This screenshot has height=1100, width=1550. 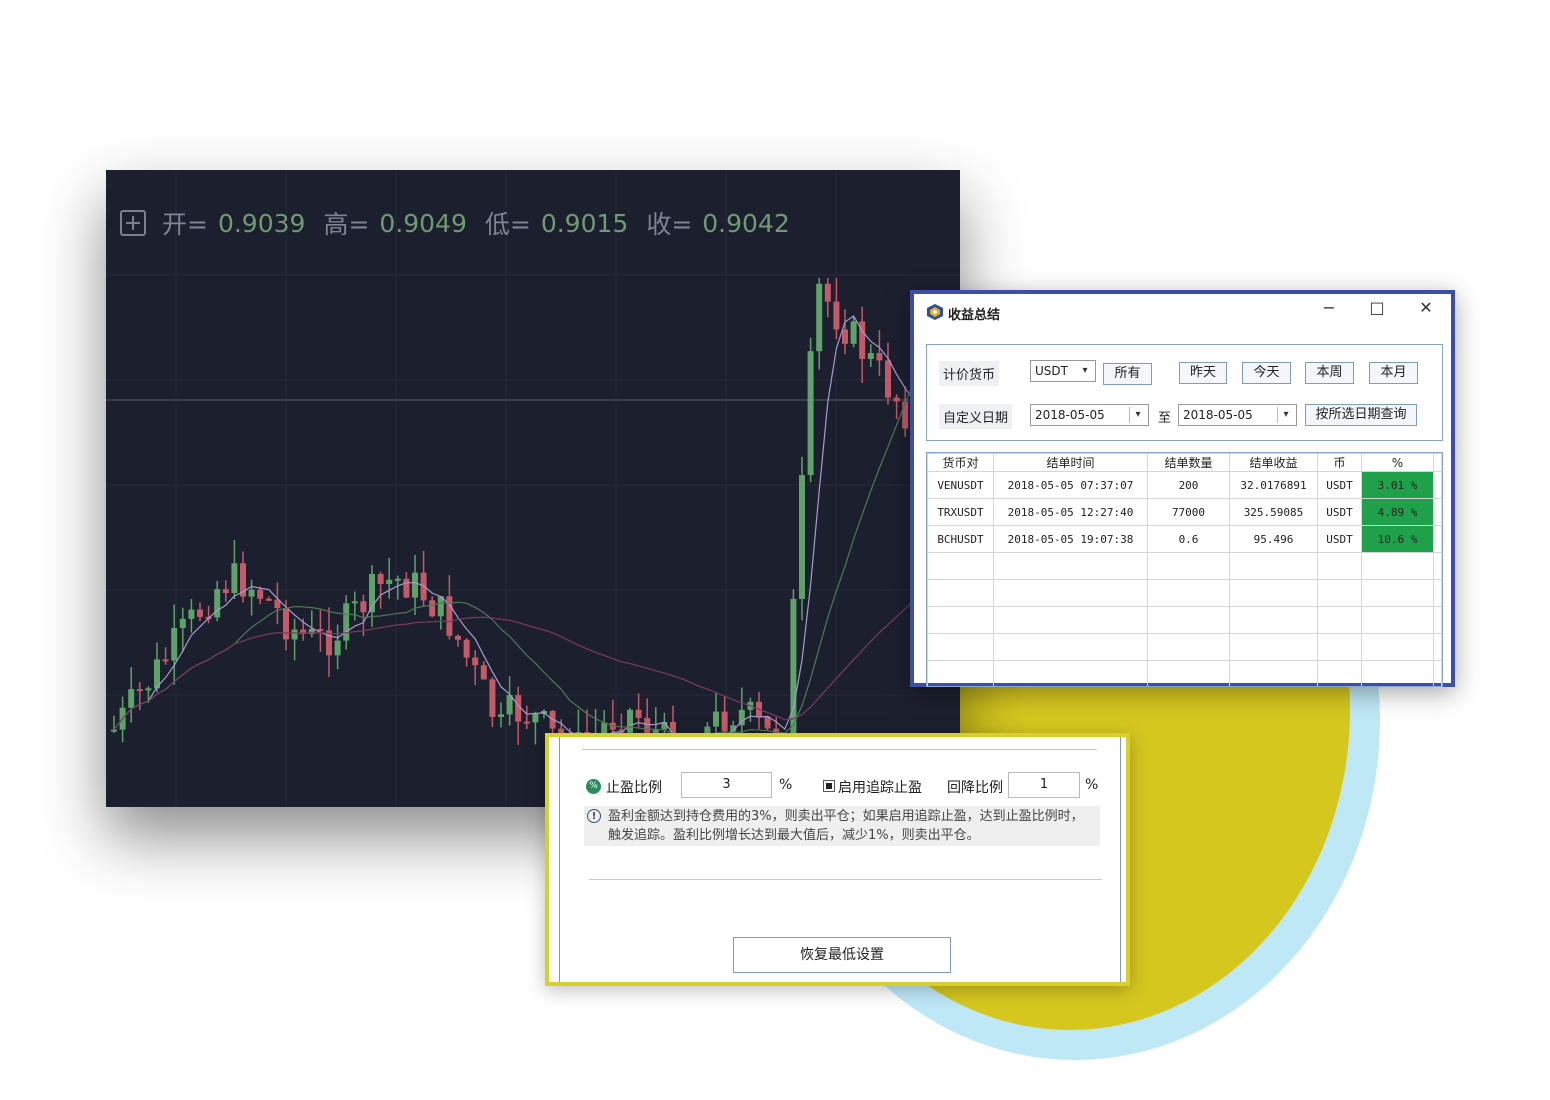 What do you see at coordinates (960, 485) in the screenshot?
I see `cell-pair: VENUSDT` at bounding box center [960, 485].